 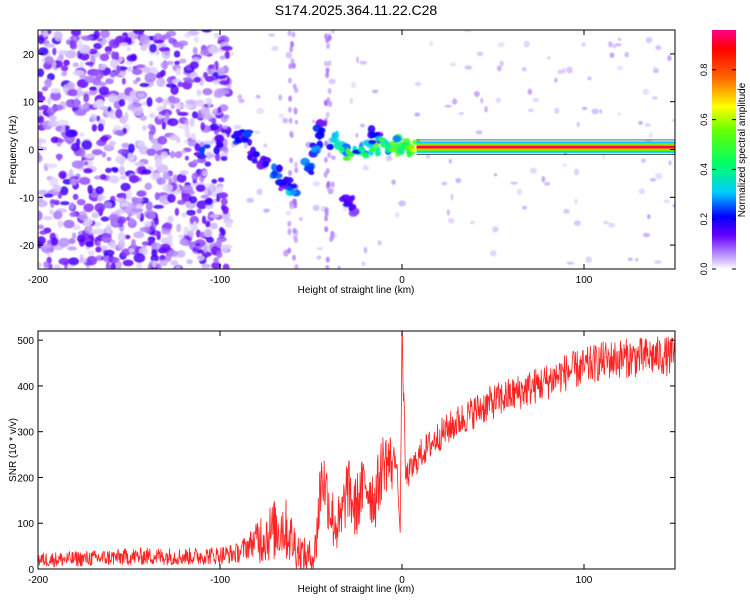 I want to click on spectrogram-ytick-label: -10, so click(x=27, y=198).